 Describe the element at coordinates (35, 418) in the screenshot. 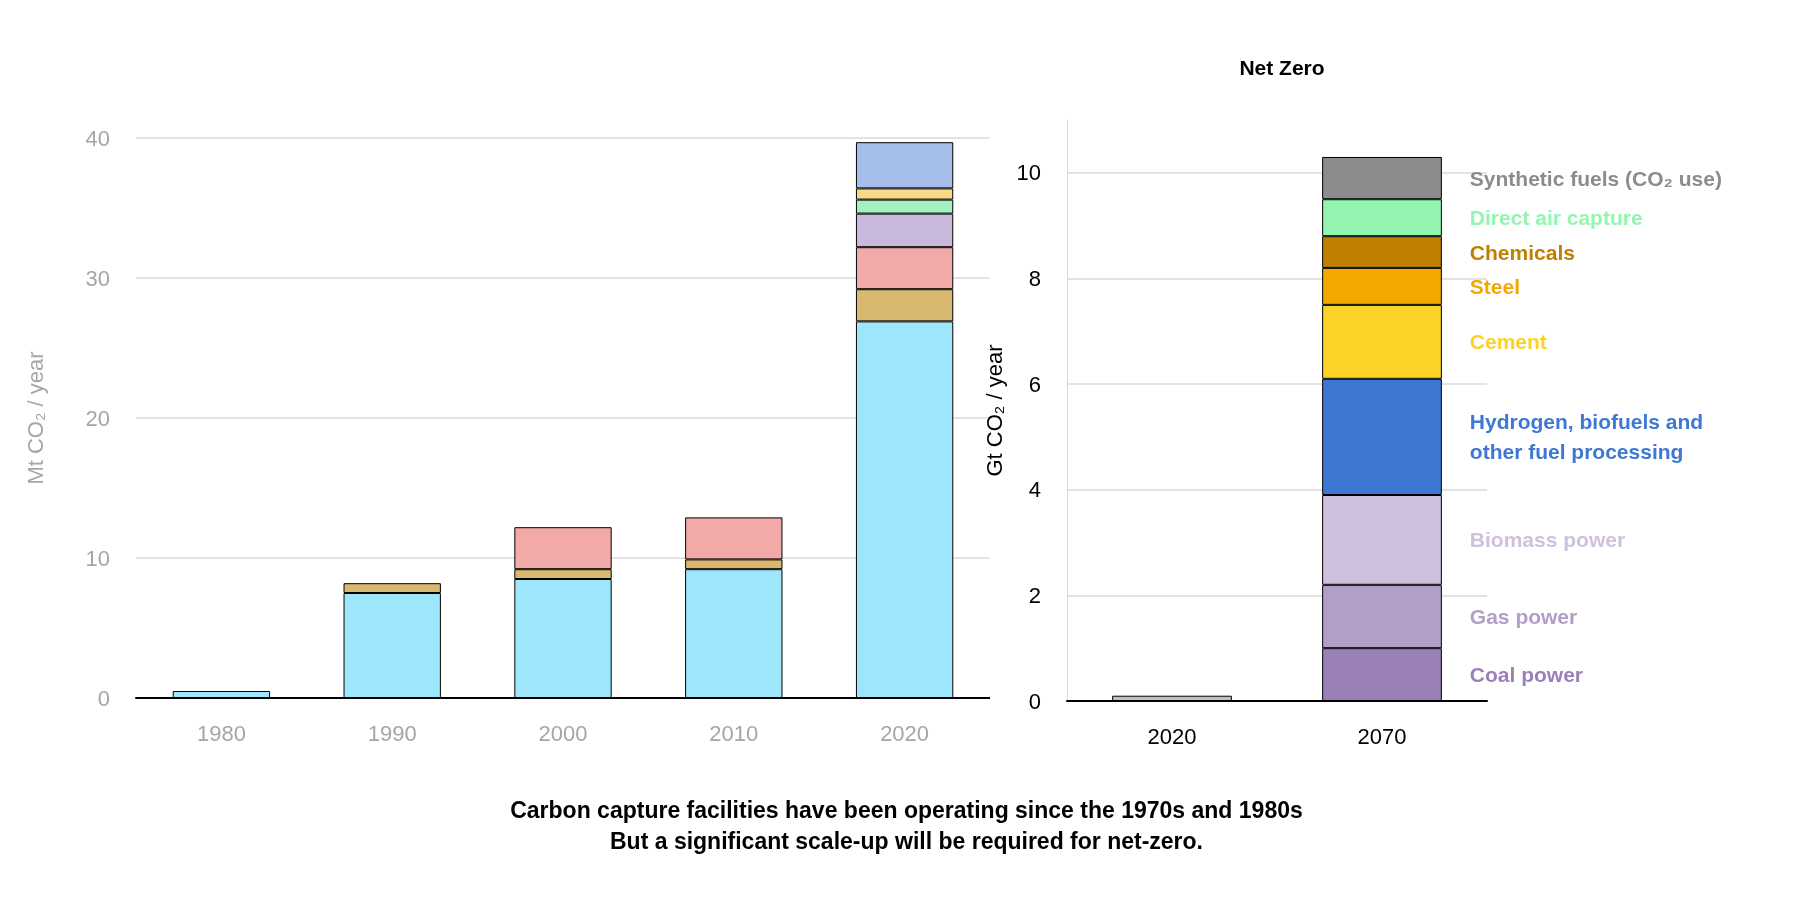

I see `y-axis-title: Mt CO₂ / year` at that location.